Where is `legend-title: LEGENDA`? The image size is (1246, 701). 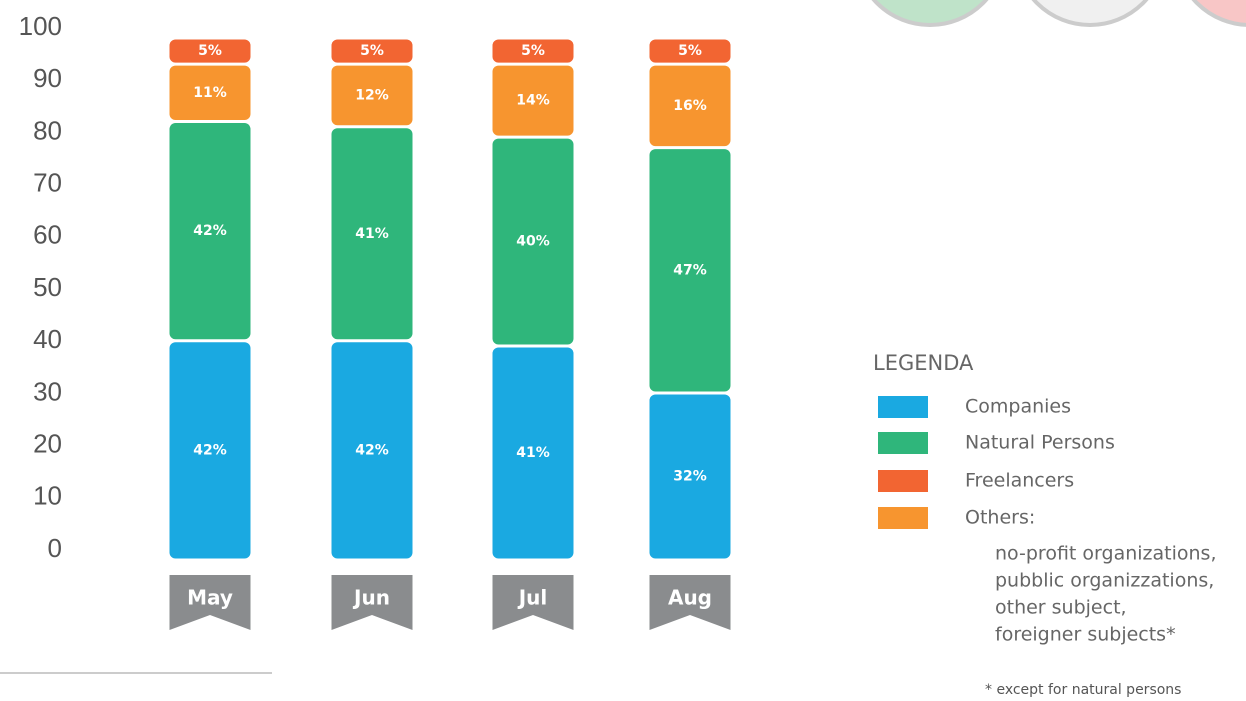
legend-title: LEGENDA is located at coordinates (923, 363).